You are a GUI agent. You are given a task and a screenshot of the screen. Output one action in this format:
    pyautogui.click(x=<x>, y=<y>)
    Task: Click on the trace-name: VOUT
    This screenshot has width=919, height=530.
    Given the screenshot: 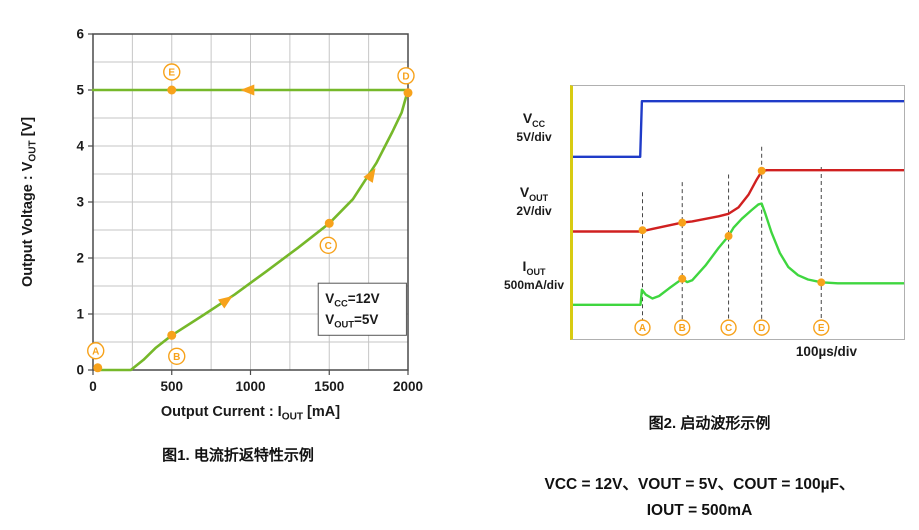 What is the action you would take?
    pyautogui.click(x=534, y=193)
    